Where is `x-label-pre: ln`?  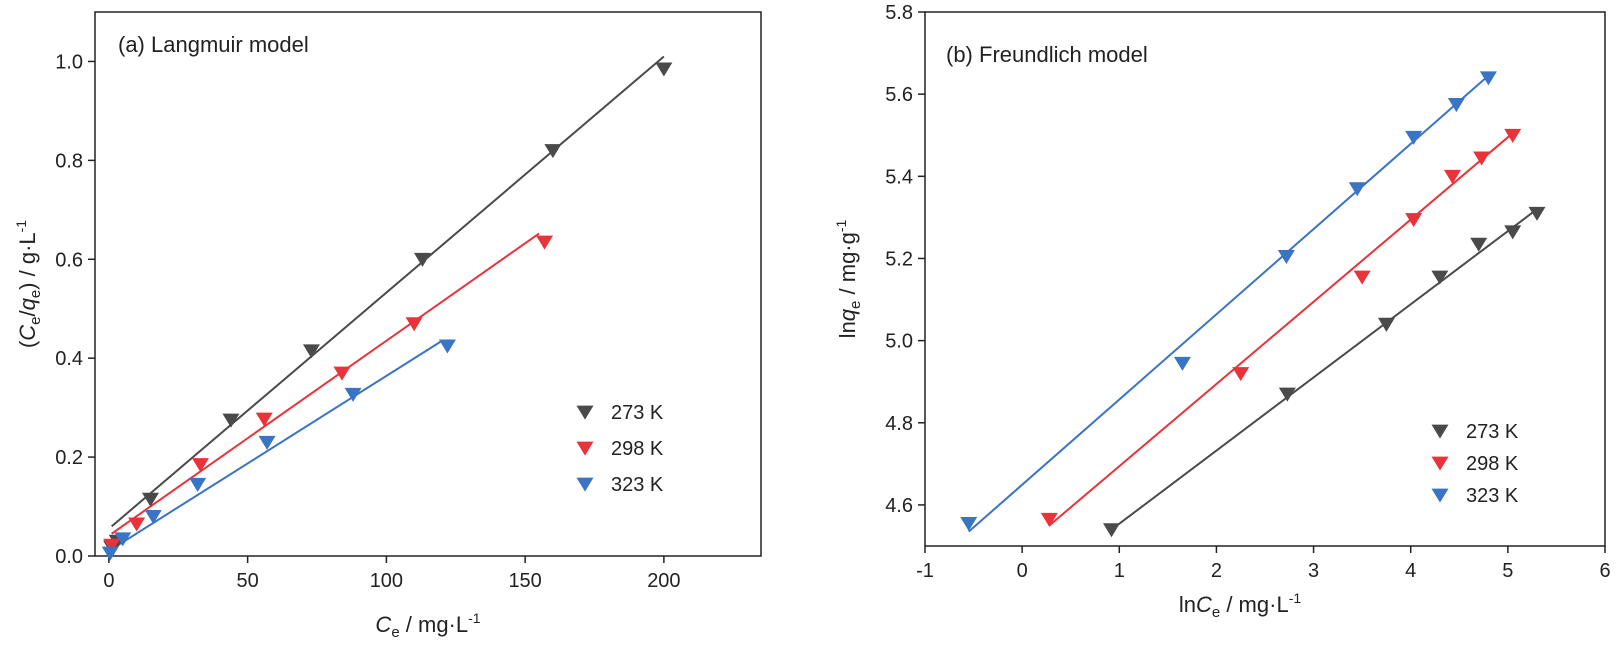
x-label-pre: ln is located at coordinates (1187, 604).